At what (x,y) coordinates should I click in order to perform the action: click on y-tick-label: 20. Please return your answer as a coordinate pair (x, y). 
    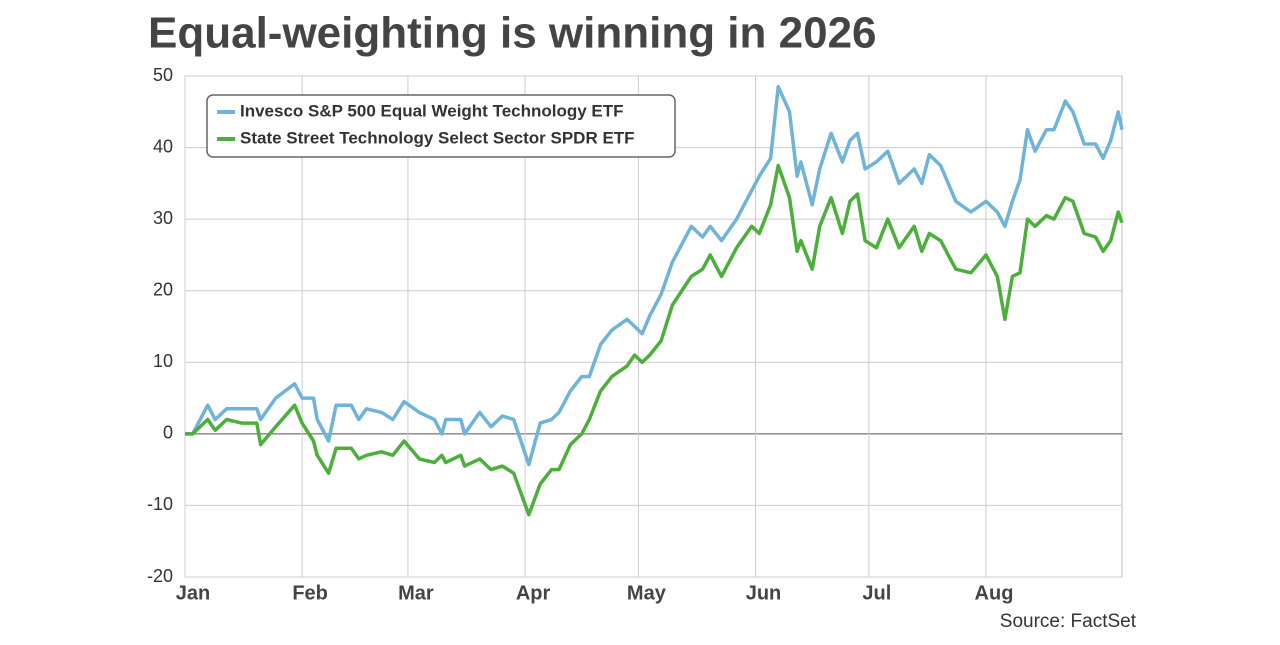
    Looking at the image, I should click on (163, 289).